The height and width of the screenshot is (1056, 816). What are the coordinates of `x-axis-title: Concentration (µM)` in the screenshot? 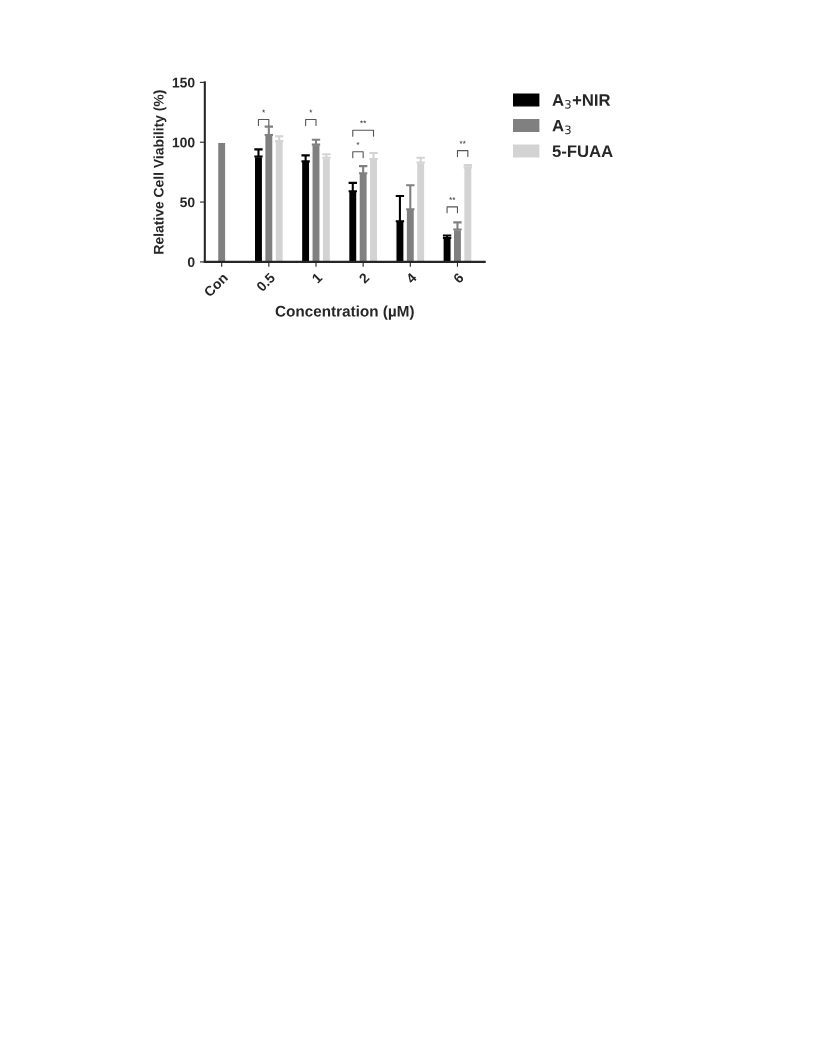 It's located at (344, 312).